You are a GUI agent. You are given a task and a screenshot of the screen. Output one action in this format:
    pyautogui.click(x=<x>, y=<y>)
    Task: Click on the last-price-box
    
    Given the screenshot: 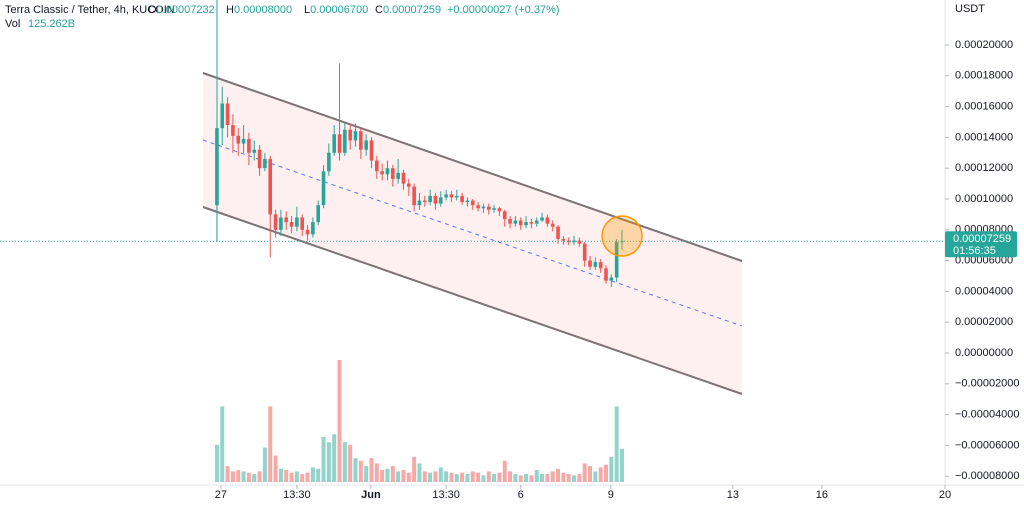 What is the action you would take?
    pyautogui.click(x=981, y=244)
    